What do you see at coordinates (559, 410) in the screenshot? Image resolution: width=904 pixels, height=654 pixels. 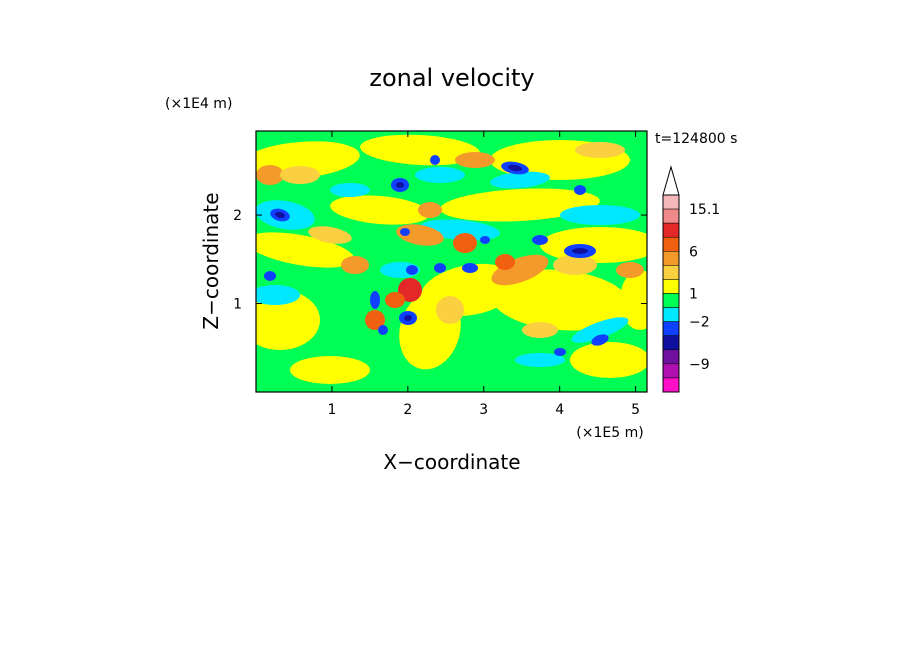 I see `x-tick-label: 4` at bounding box center [559, 410].